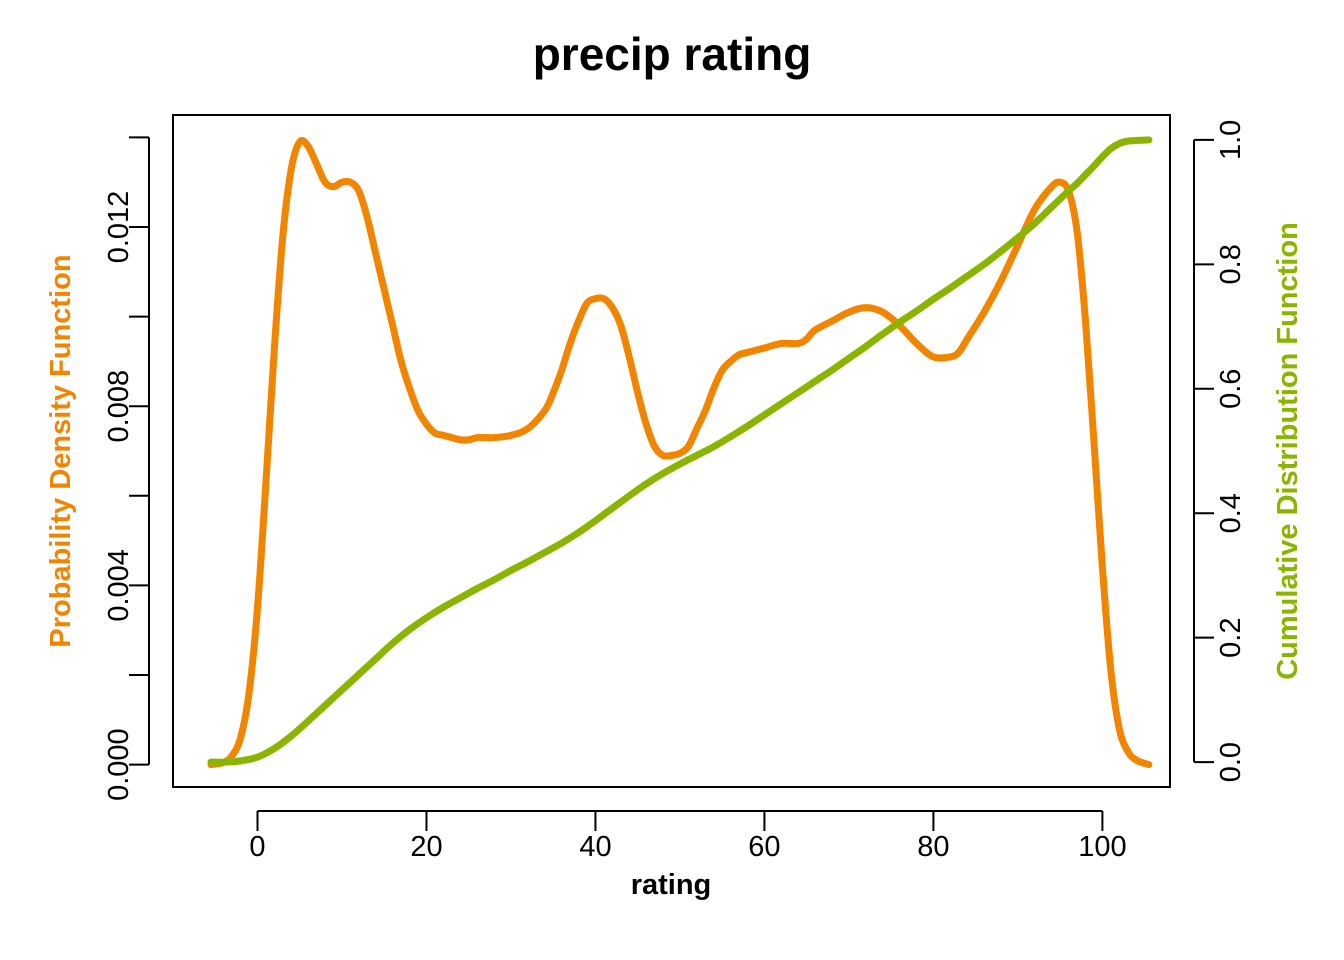 This screenshot has width=1344, height=960. I want to click on x-axis-label: rating, so click(671, 885).